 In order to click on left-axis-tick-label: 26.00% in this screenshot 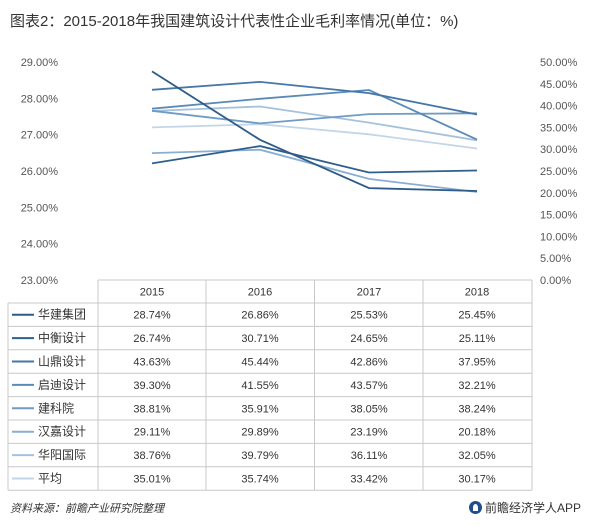, I will do `click(40, 172)`.